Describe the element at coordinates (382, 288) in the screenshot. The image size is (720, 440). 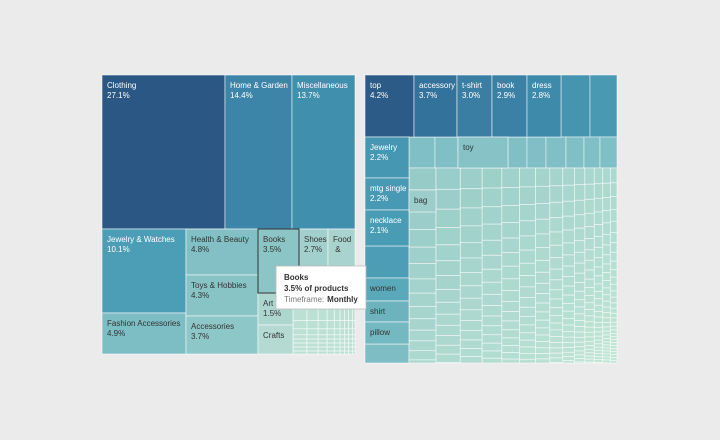
I see `cell-label: women` at that location.